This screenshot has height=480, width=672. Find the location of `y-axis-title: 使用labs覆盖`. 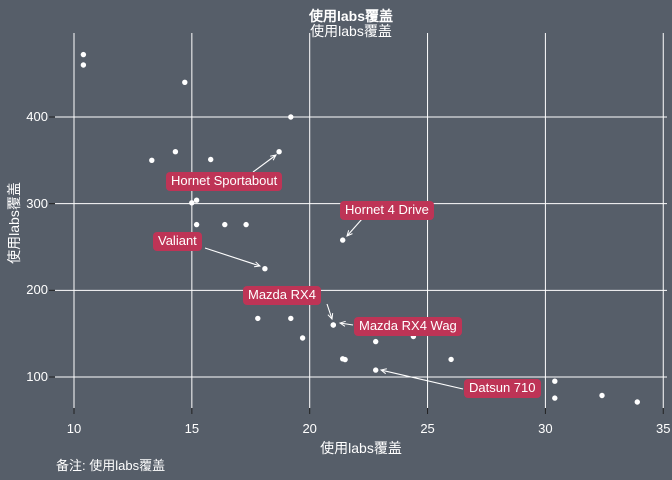

y-axis-title: 使用labs覆盖 is located at coordinates (14, 223).